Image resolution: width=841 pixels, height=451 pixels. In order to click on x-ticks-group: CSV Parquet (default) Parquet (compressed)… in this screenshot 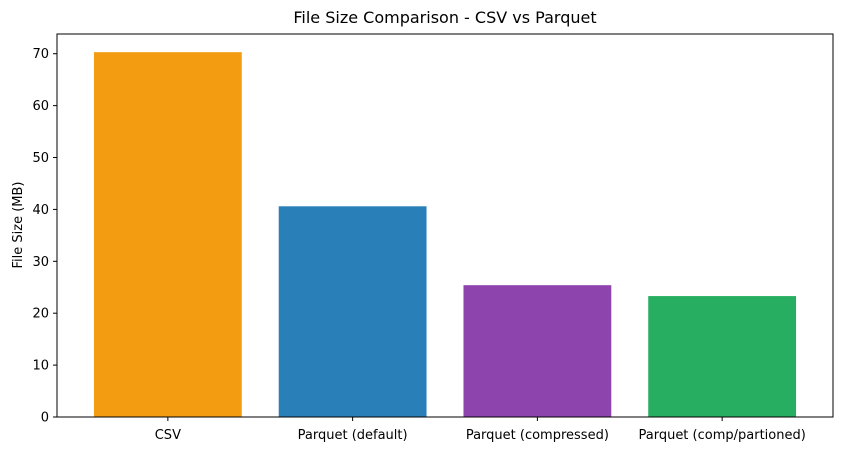, I will do `click(480, 430)`.